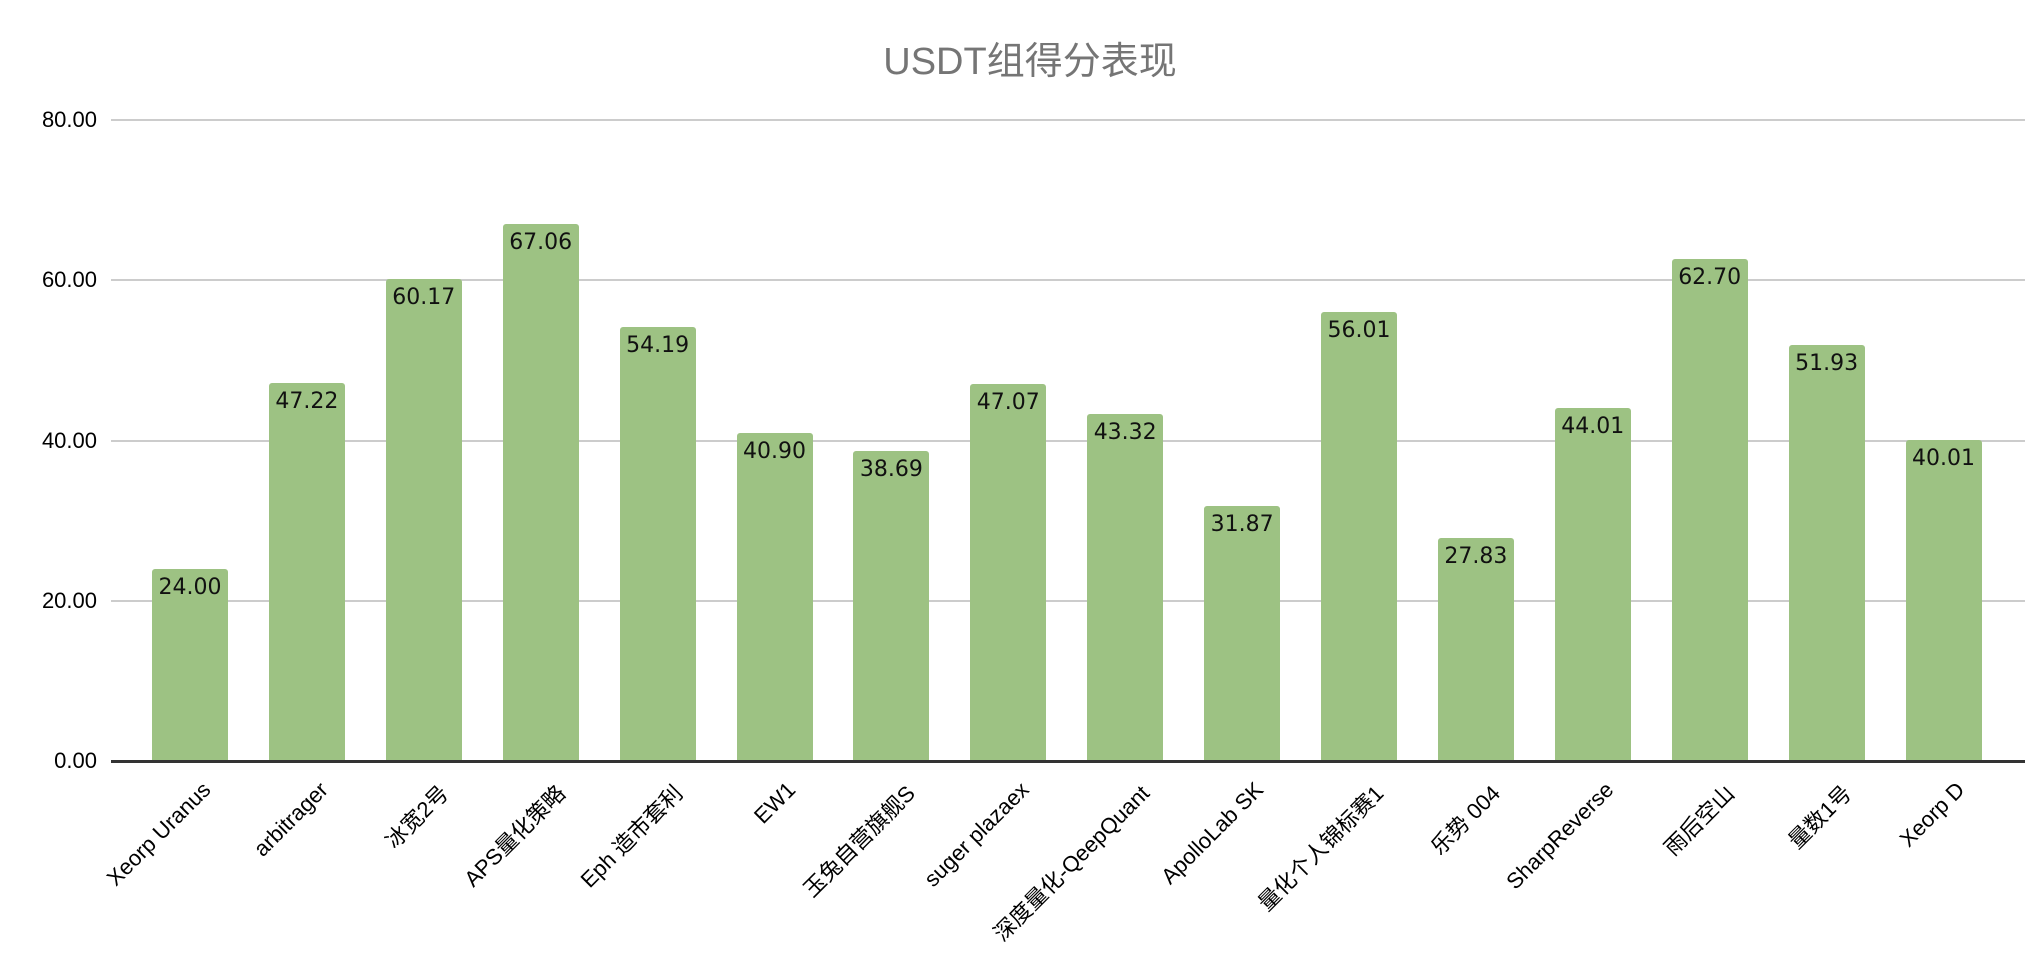 The image size is (2044, 960). Describe the element at coordinates (514, 836) in the screenshot. I see `x-axis-category-label: APS量化策略` at that location.